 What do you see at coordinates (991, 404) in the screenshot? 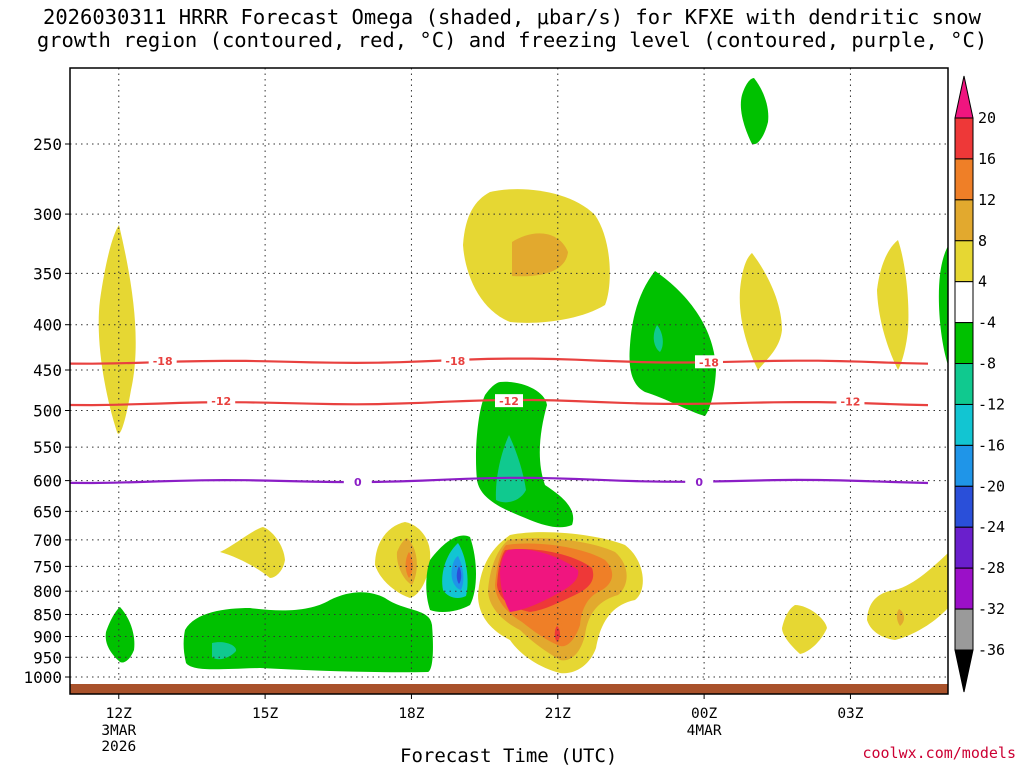
I see `colorbar-label: -12` at bounding box center [991, 404].